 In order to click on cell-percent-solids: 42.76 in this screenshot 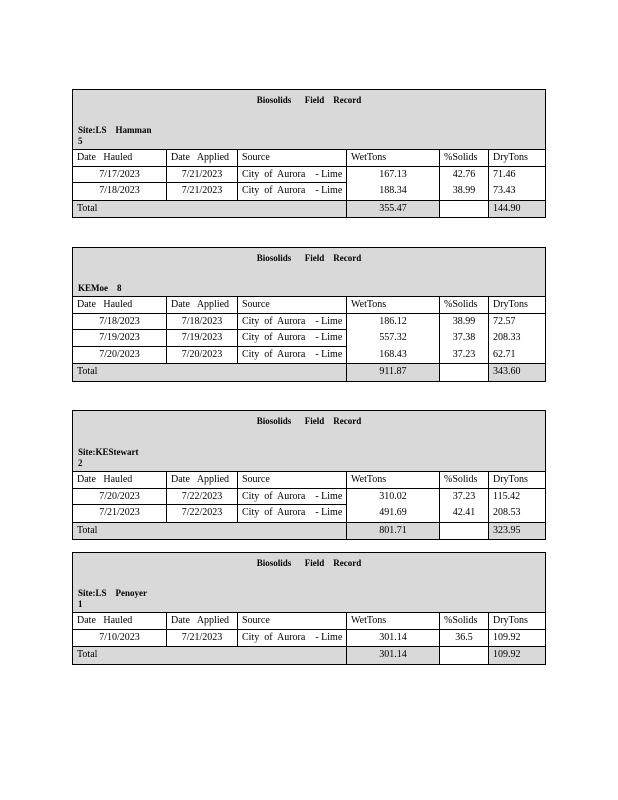, I will do `click(464, 174)`.